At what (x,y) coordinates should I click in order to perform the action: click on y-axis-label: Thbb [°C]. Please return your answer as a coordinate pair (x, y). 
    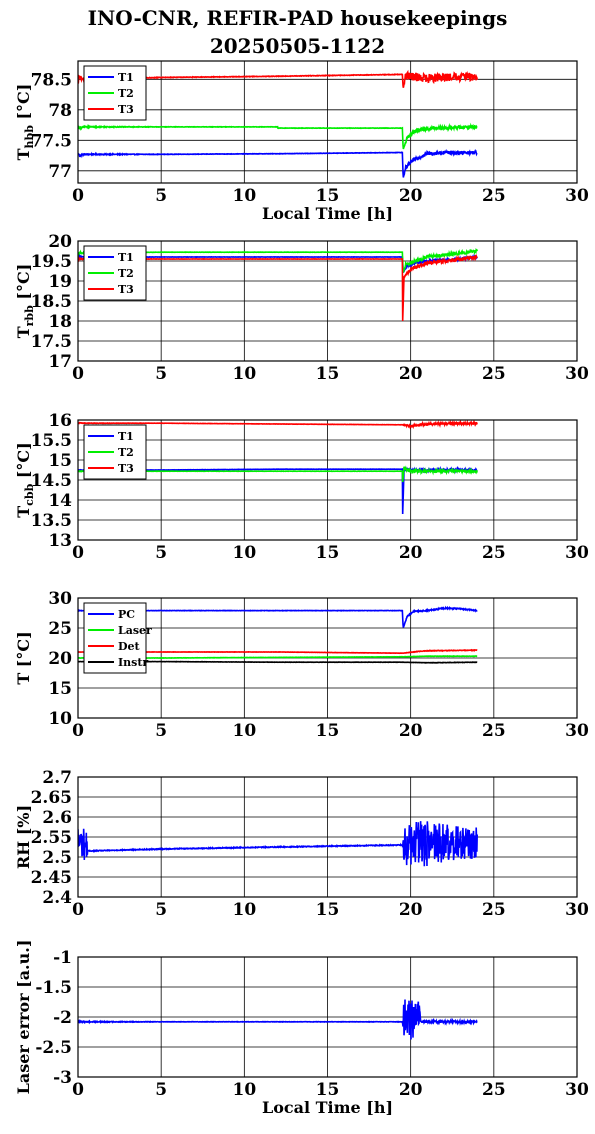
    Looking at the image, I should click on (25, 122).